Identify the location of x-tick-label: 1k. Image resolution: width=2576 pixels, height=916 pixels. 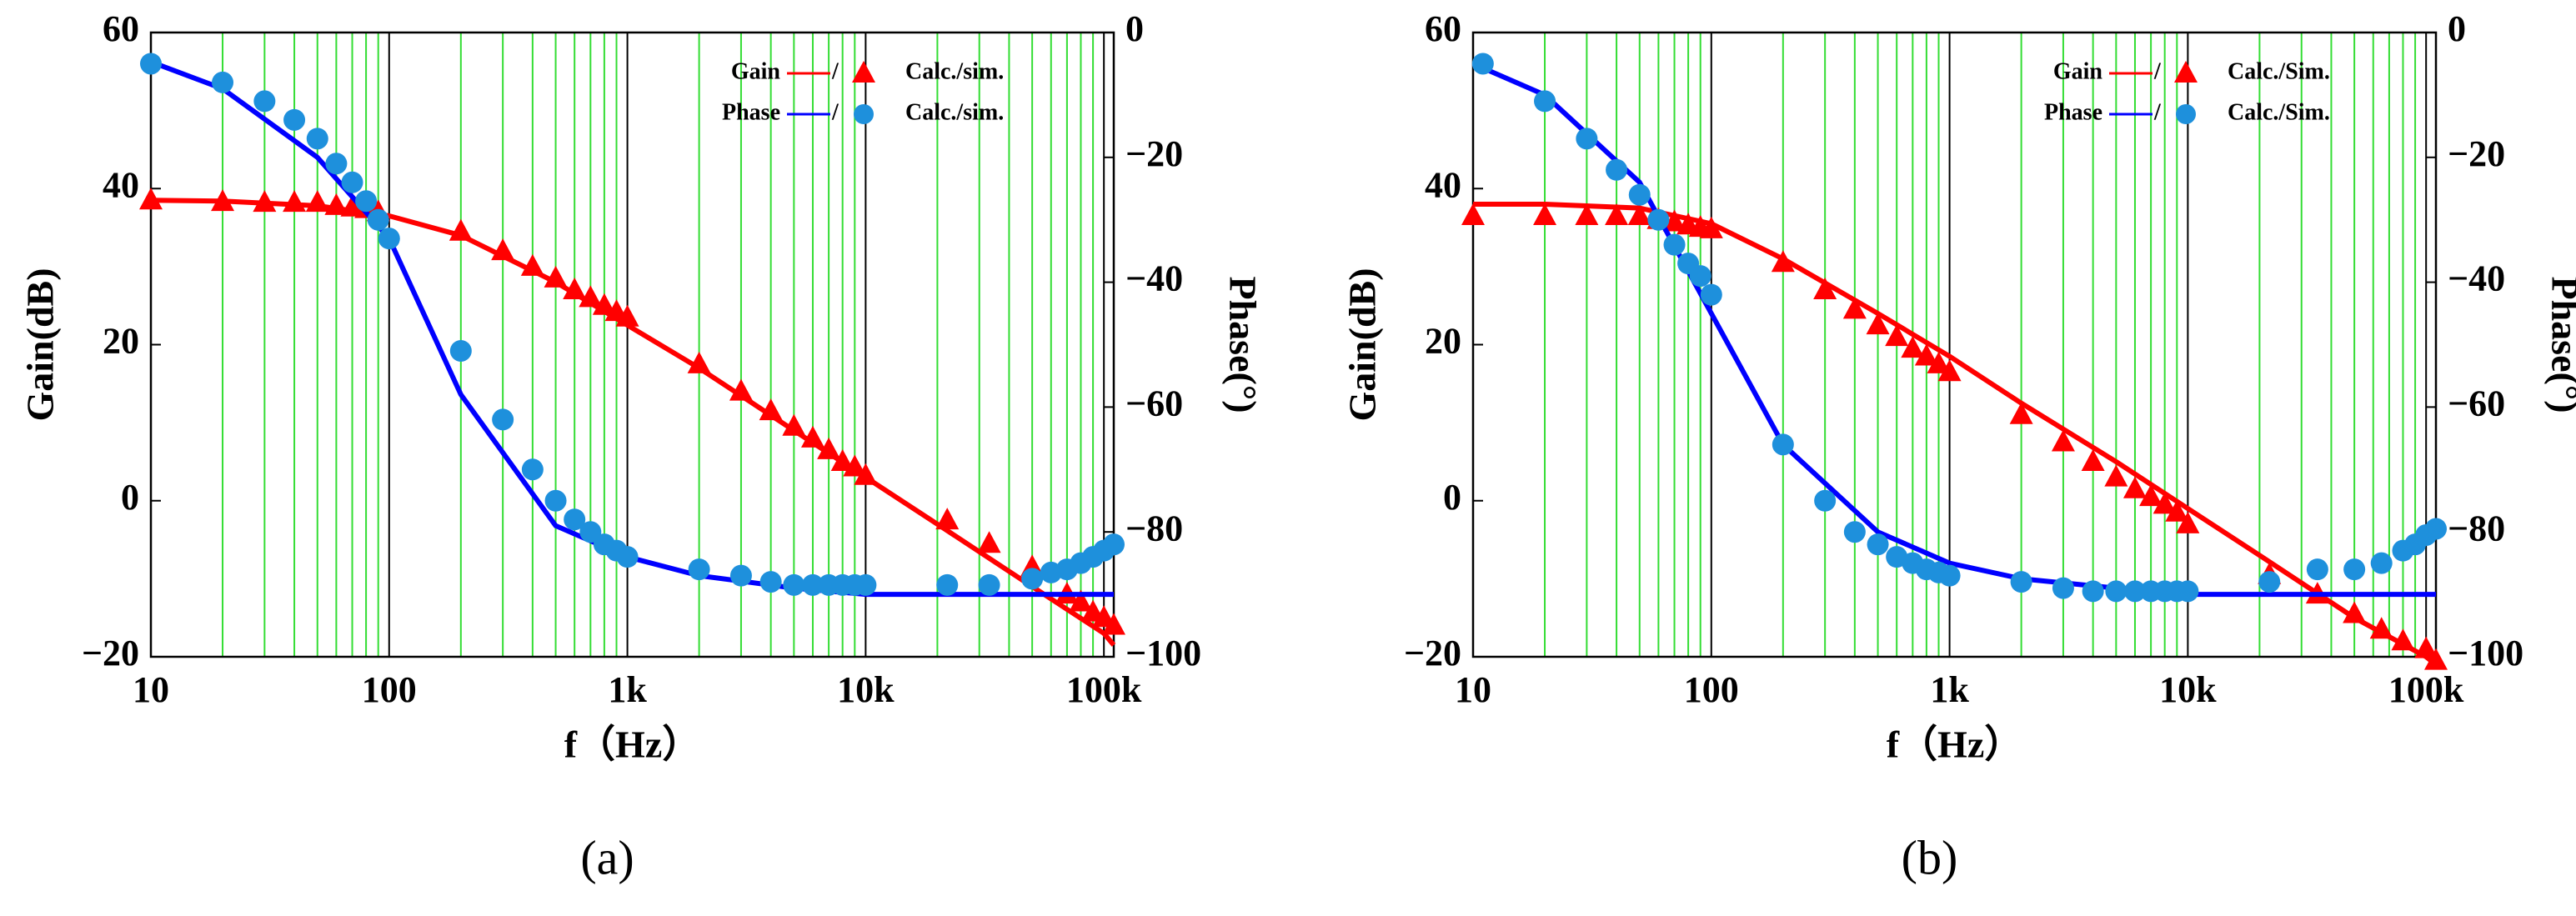
(1949, 689).